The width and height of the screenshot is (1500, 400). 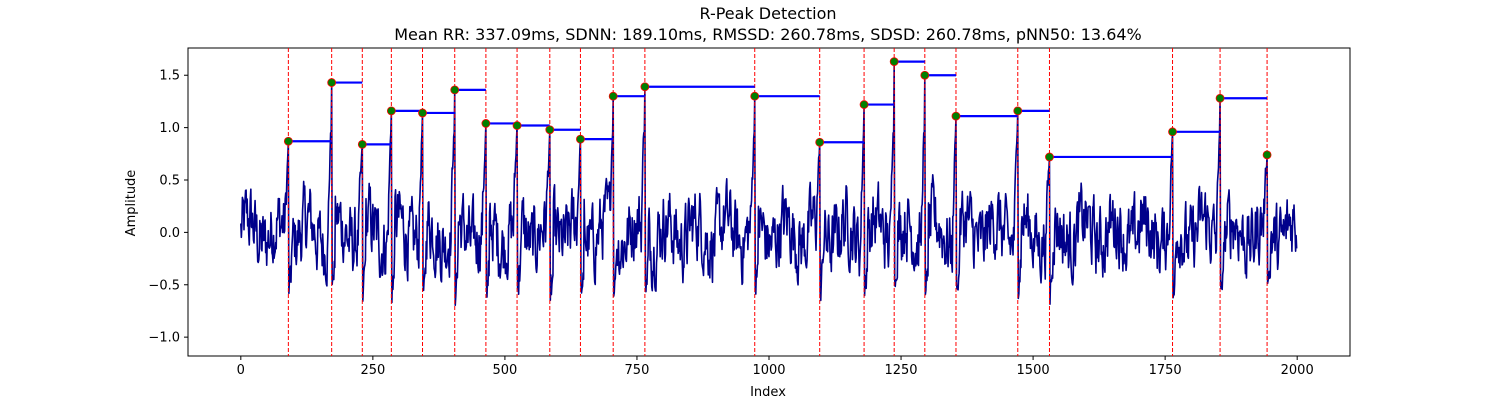 What do you see at coordinates (164, 285) in the screenshot?
I see `y-tick-label: −0.5` at bounding box center [164, 285].